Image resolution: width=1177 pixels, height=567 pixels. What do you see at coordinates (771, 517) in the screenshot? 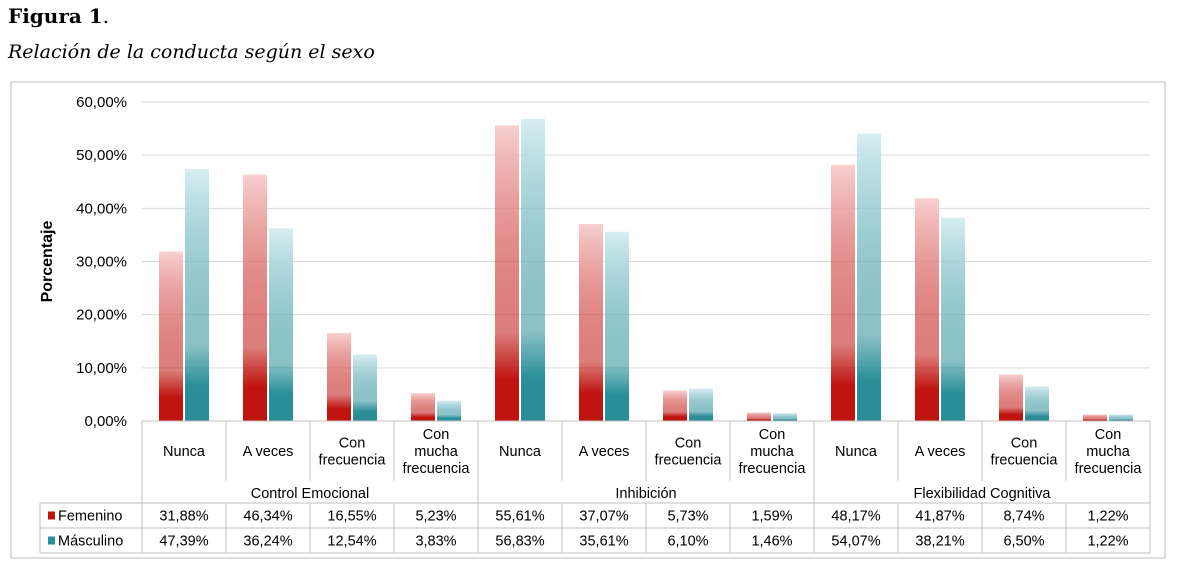
I see `data-label-femenino: 1,59%` at bounding box center [771, 517].